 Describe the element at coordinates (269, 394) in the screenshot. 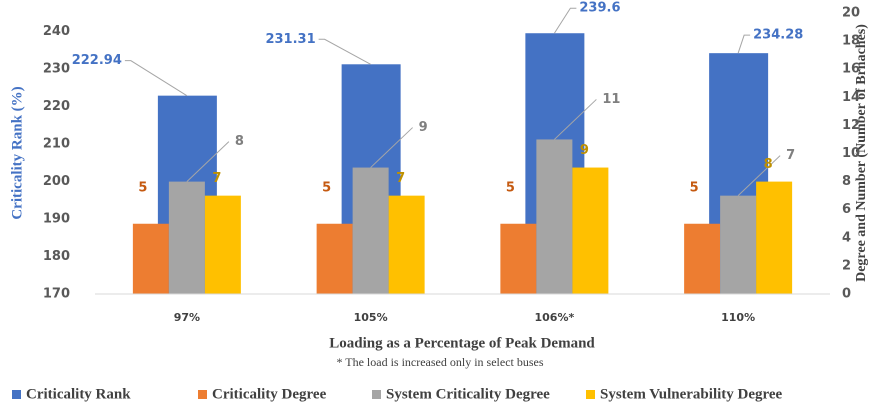

I see `legend-label: Criticality Degree` at that location.